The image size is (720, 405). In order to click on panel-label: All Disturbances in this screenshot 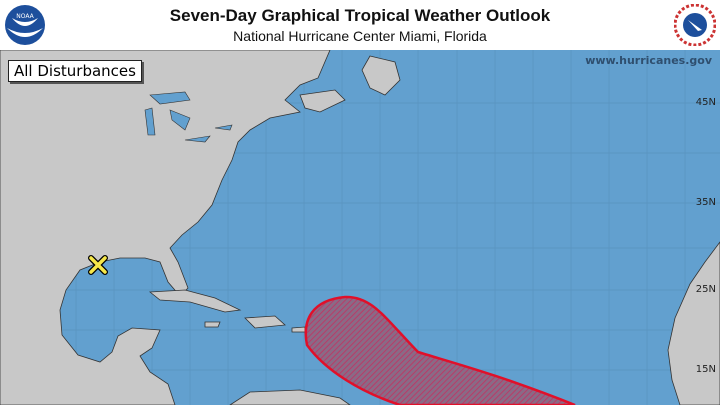, I will do `click(75, 71)`.